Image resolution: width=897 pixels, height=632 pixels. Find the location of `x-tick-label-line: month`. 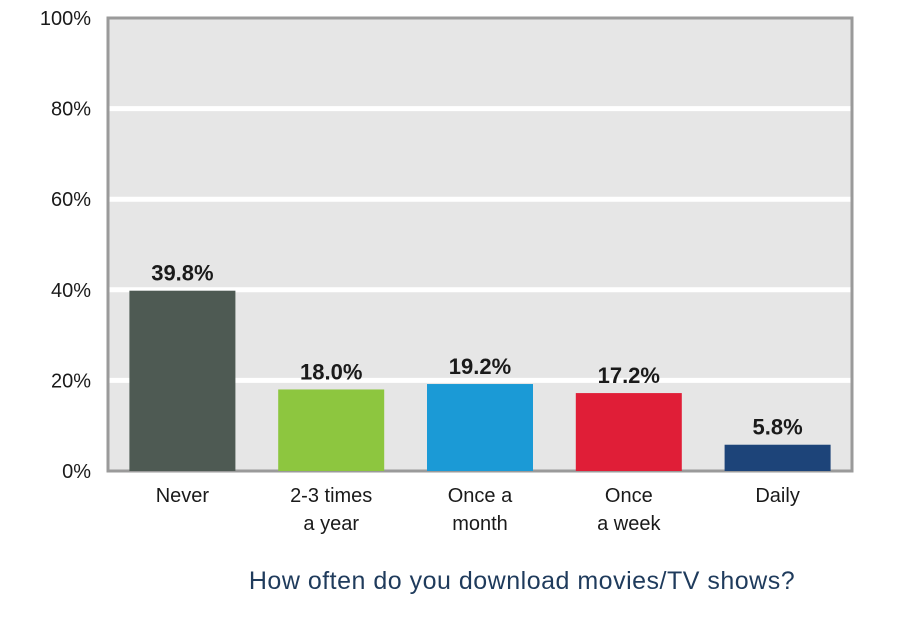

x-tick-label-line: month is located at coordinates (480, 524).